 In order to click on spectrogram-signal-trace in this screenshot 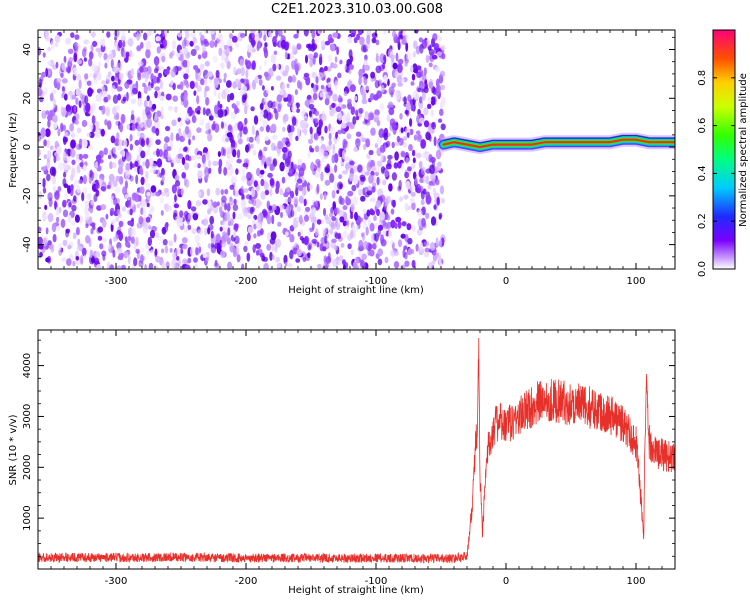, I will do `click(555, 143)`.